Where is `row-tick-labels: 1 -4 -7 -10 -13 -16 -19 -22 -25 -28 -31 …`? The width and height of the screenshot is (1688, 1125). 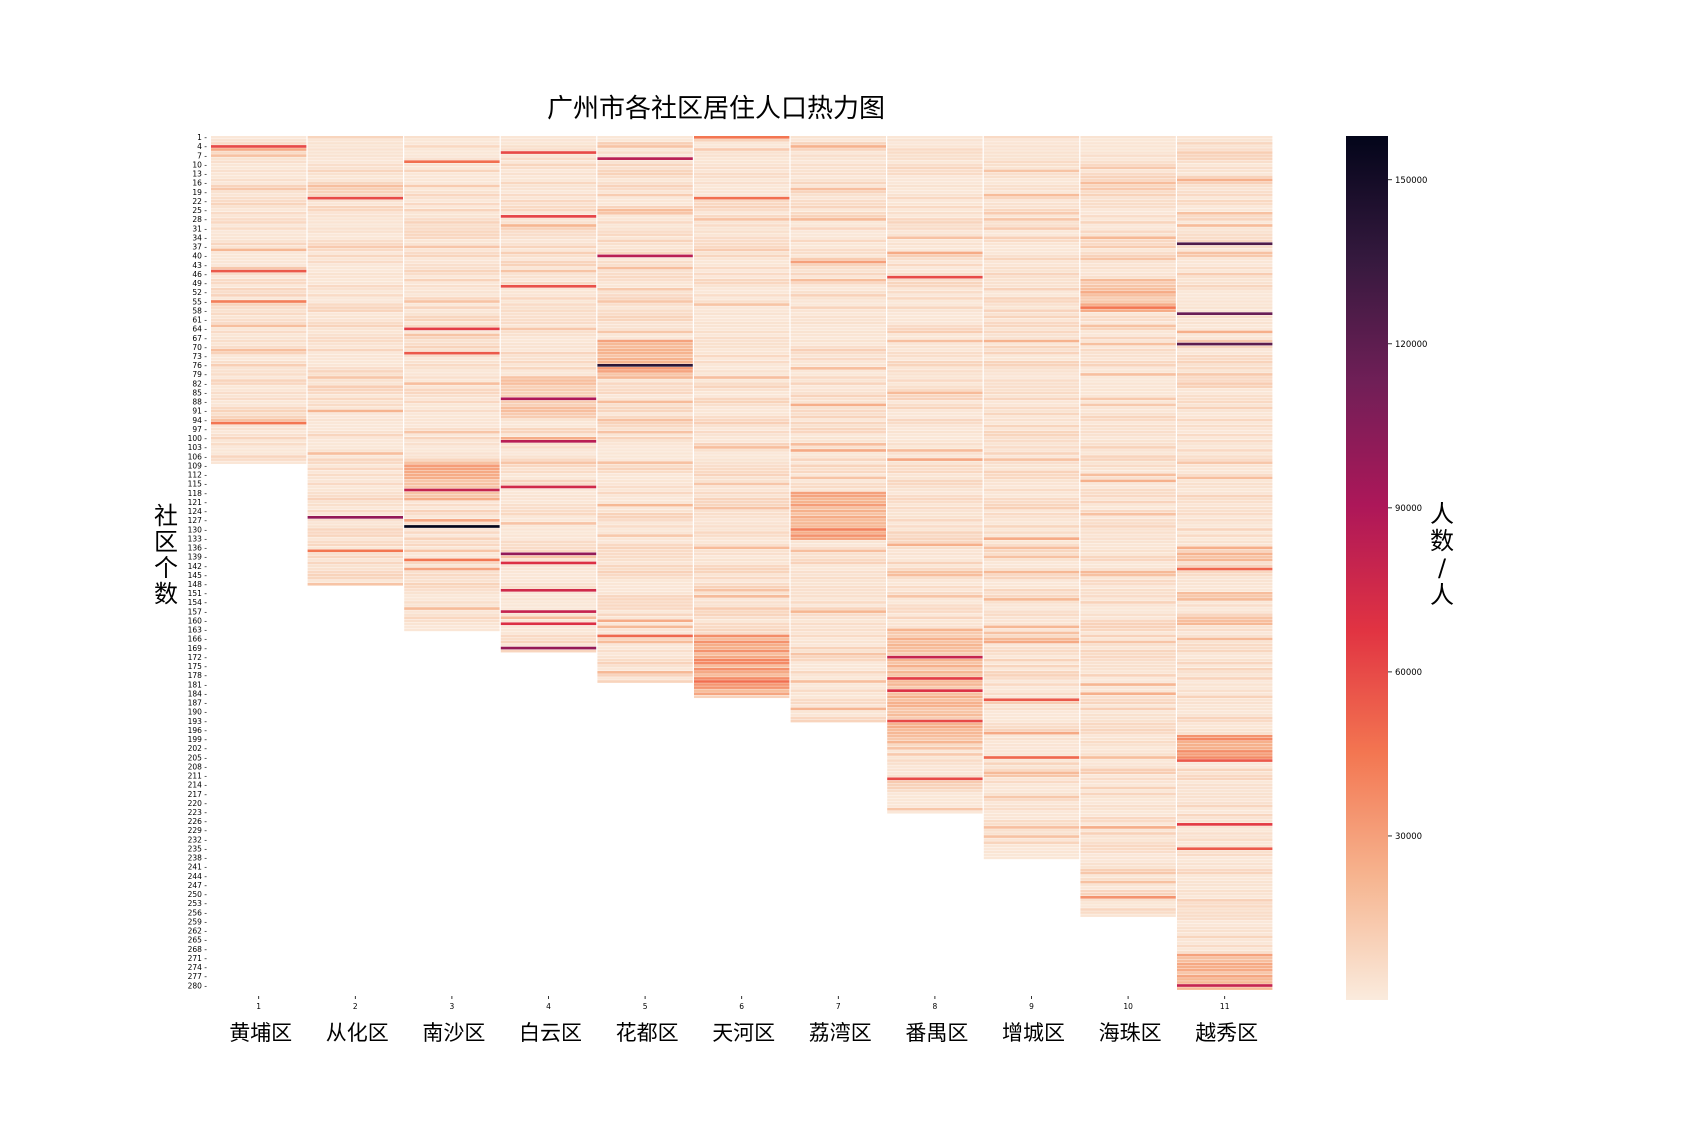
row-tick-labels: 1 -4 -7 -10 -13 -16 -19 -22 -25 -28 -31 … is located at coordinates (198, 561).